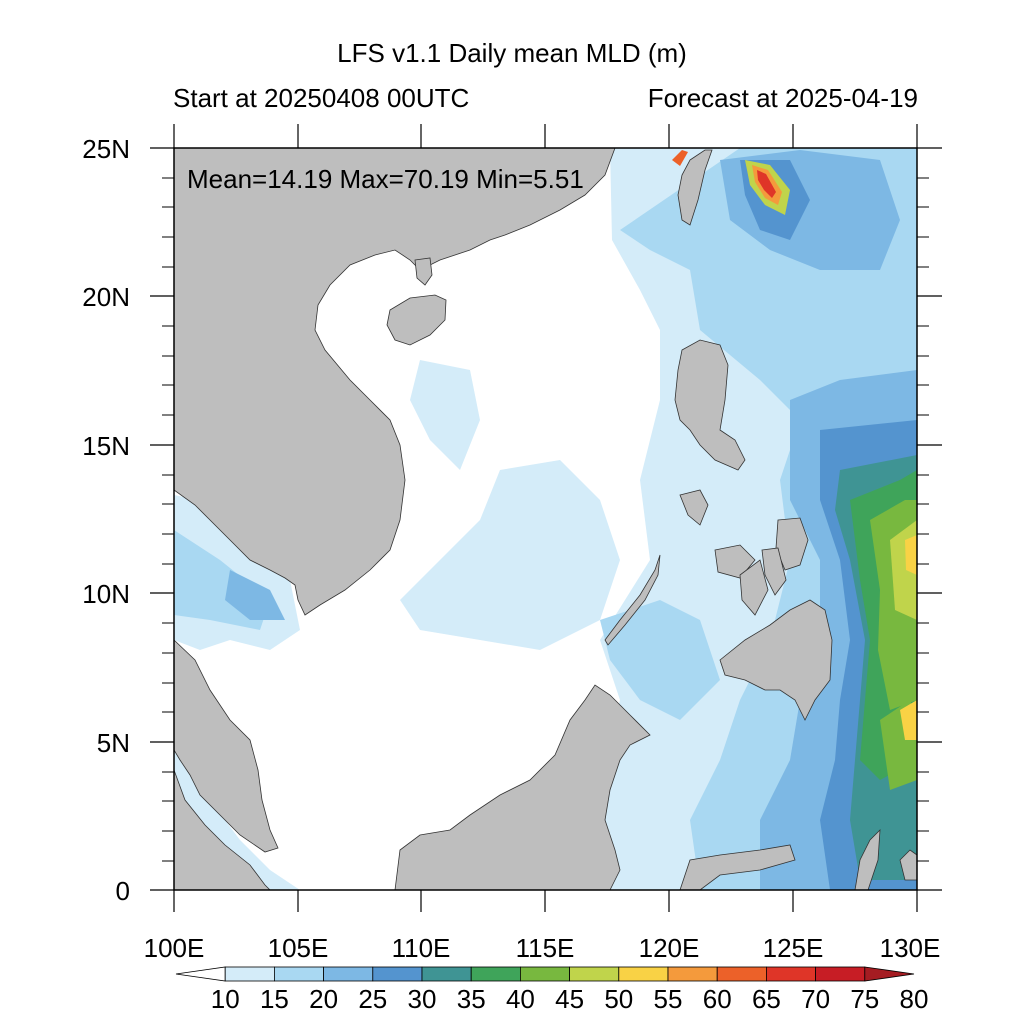  Describe the element at coordinates (694, 507) in the screenshot. I see `land-mindoro` at that location.